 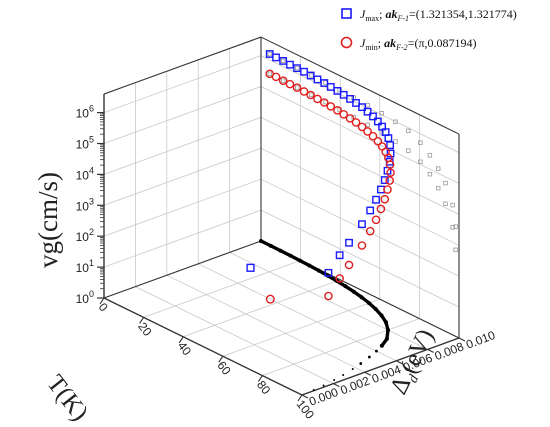 I want to click on legend-entry-2: Jmin; akF-2=(π,0.087194), so click(x=418, y=44).